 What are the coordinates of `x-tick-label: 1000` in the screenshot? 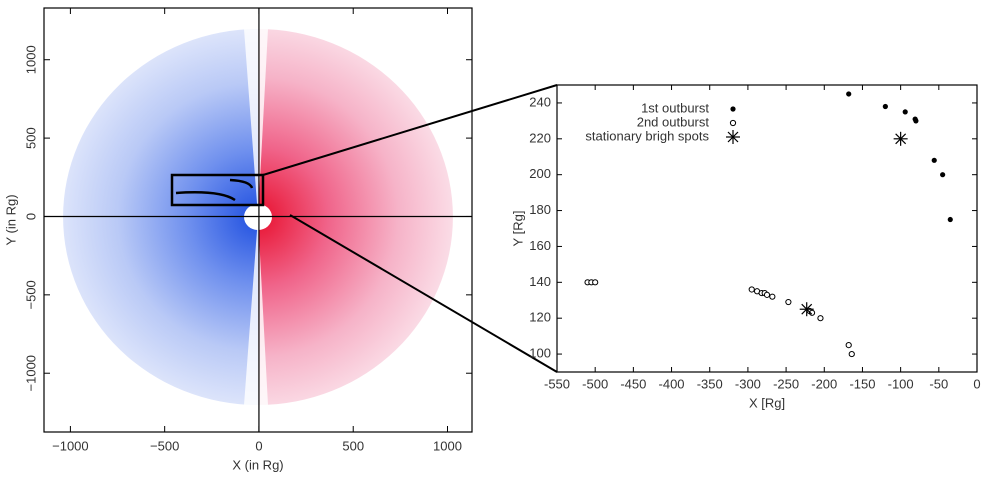 It's located at (447, 445).